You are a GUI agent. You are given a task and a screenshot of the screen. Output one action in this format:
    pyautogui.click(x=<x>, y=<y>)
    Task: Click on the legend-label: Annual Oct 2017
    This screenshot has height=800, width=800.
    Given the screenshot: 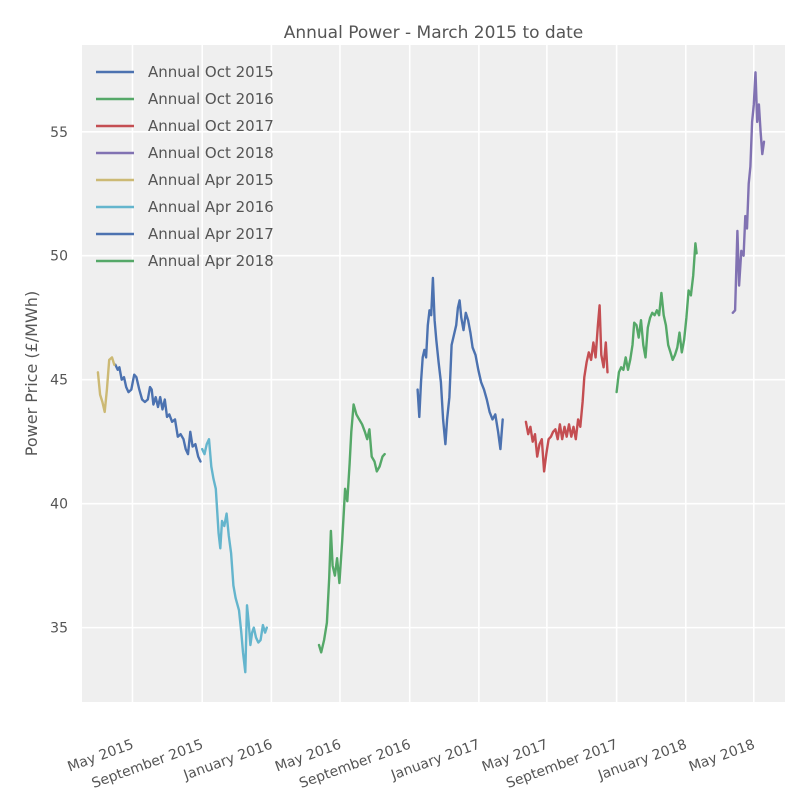 What is the action you would take?
    pyautogui.click(x=211, y=126)
    